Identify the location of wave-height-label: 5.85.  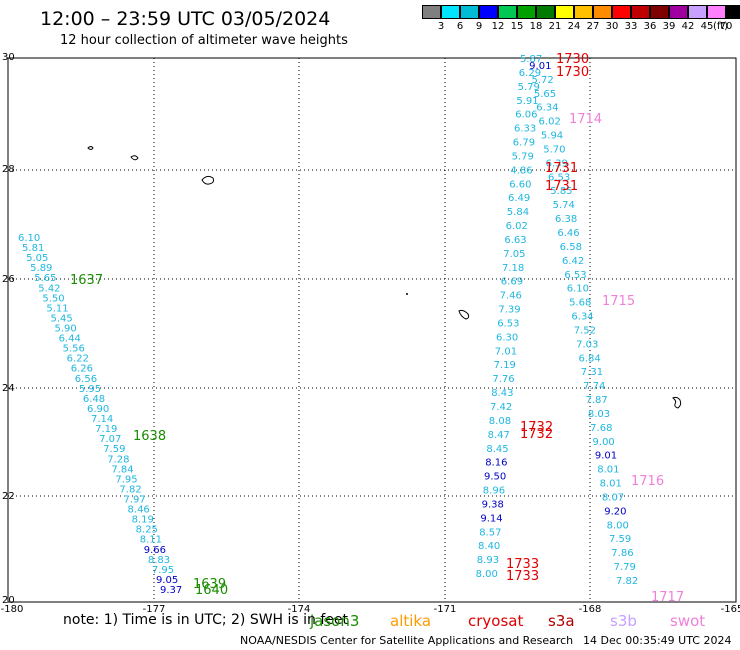
(561, 191).